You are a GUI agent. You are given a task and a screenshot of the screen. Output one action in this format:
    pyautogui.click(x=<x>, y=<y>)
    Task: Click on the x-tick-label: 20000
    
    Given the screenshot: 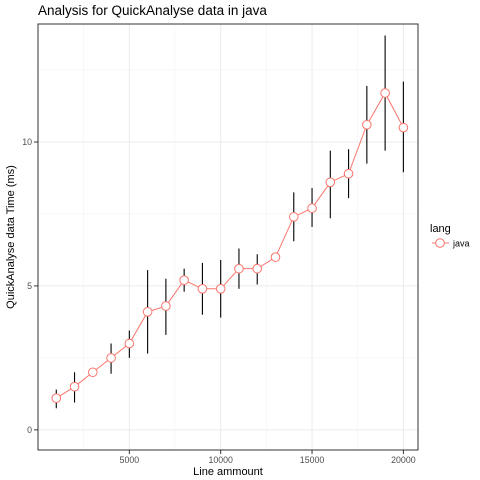 What is the action you would take?
    pyautogui.click(x=403, y=460)
    